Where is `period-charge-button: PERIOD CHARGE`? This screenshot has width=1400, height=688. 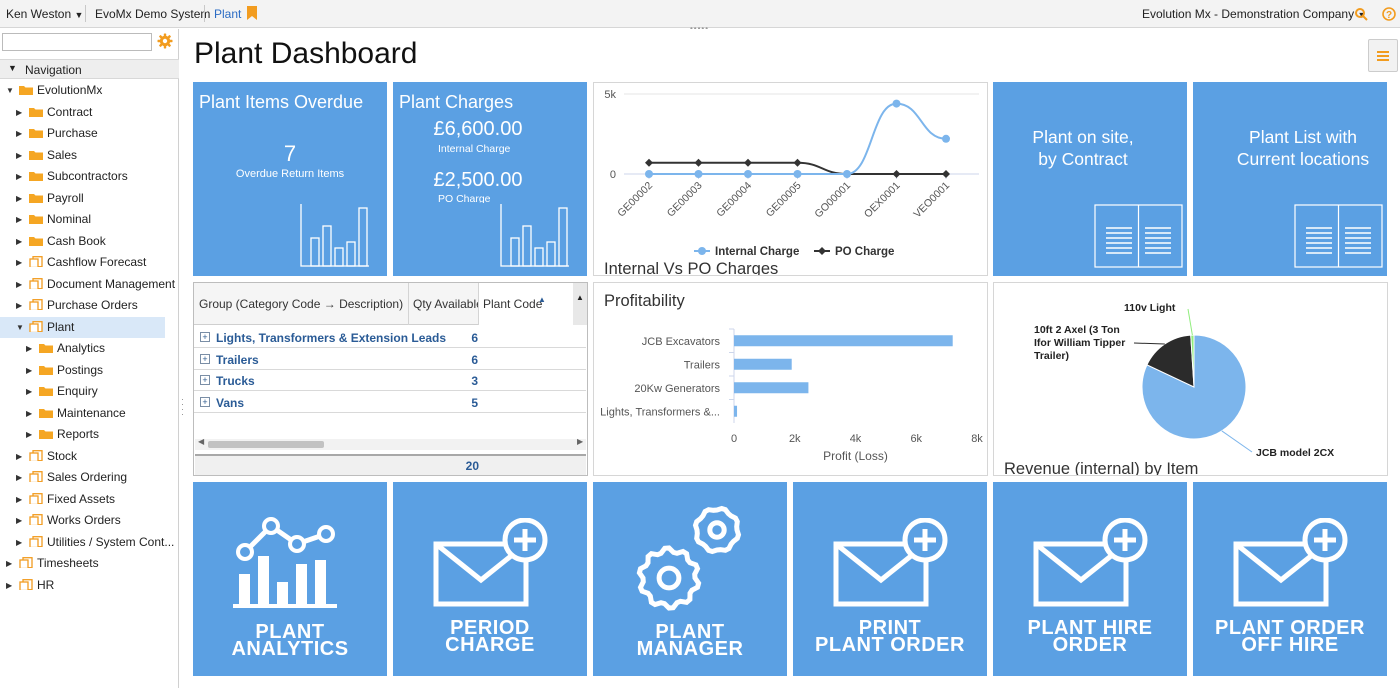
period-charge-button: PERIOD CHARGE is located at coordinates (490, 579).